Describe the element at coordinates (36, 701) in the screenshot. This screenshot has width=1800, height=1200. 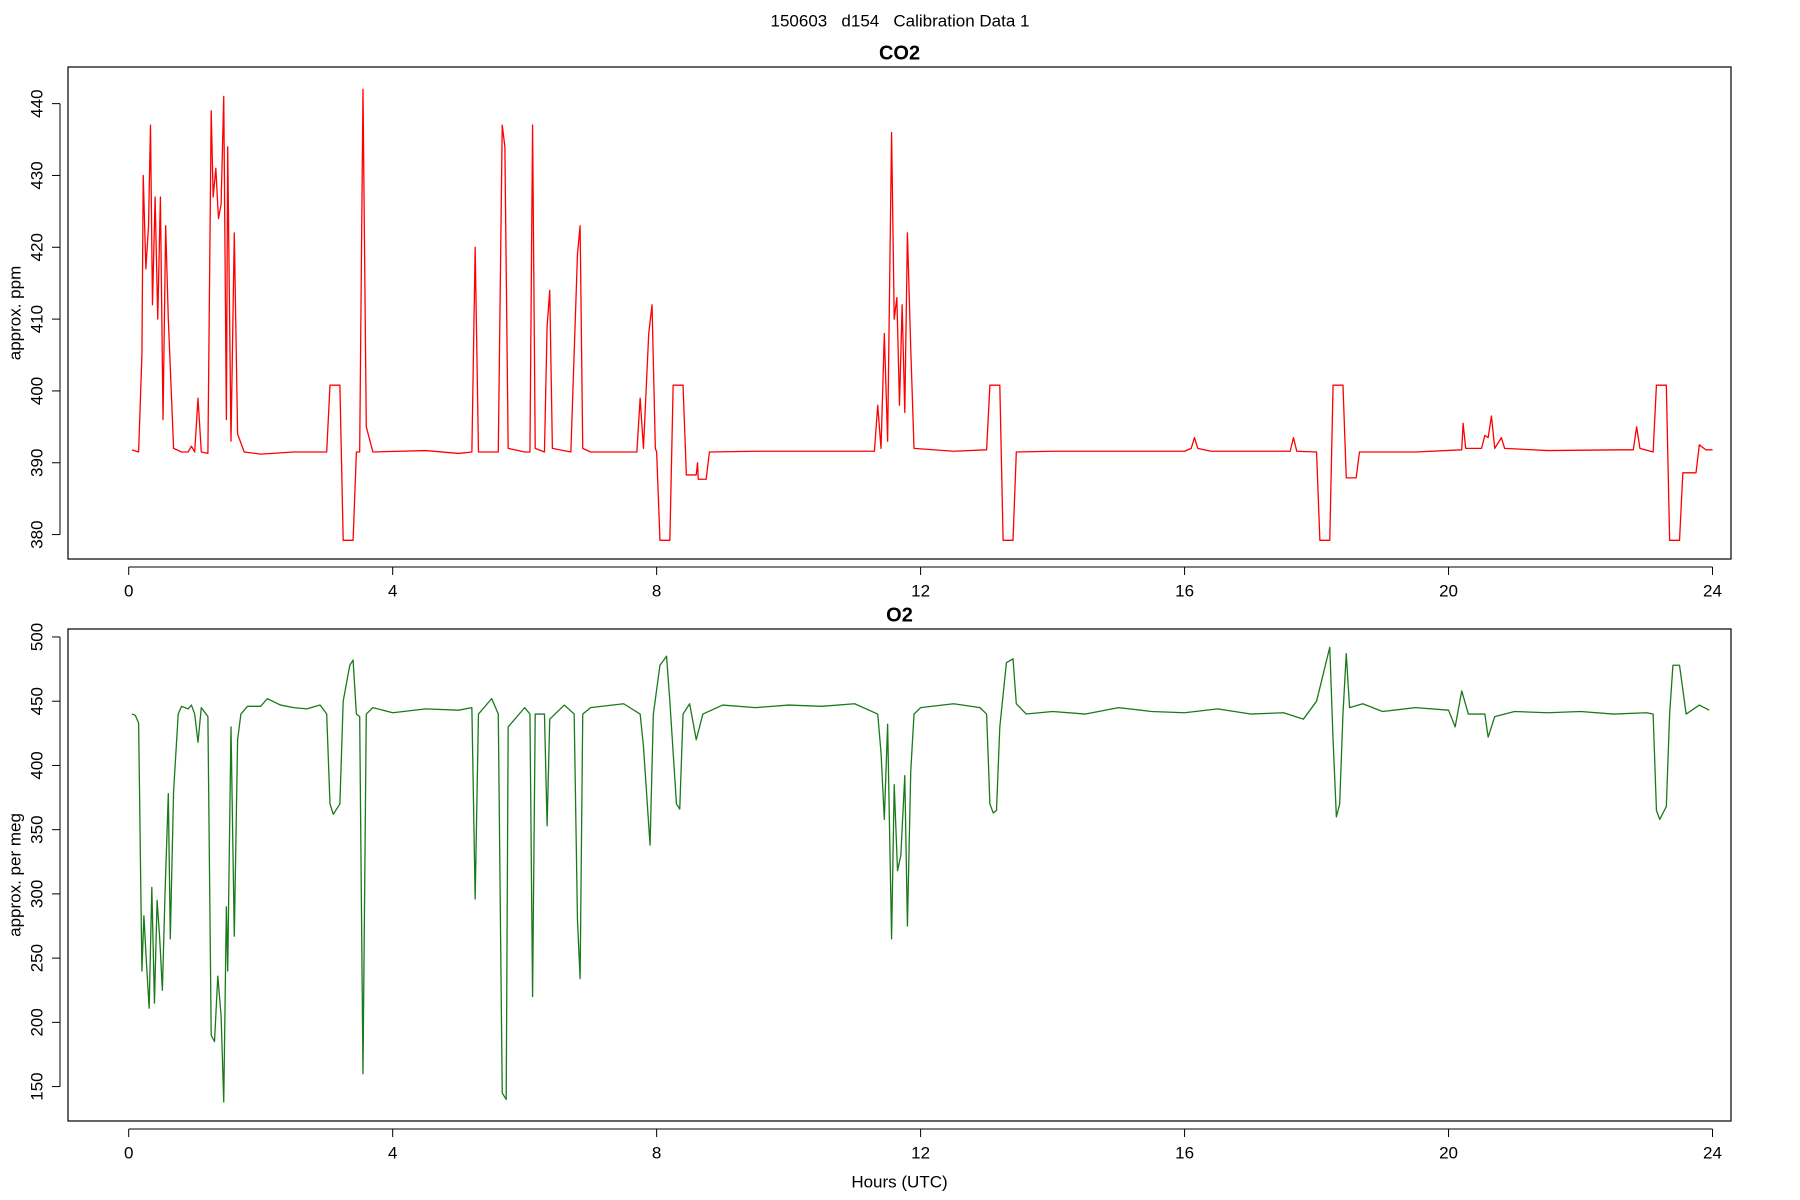
I see `y-tick-label: 450` at that location.